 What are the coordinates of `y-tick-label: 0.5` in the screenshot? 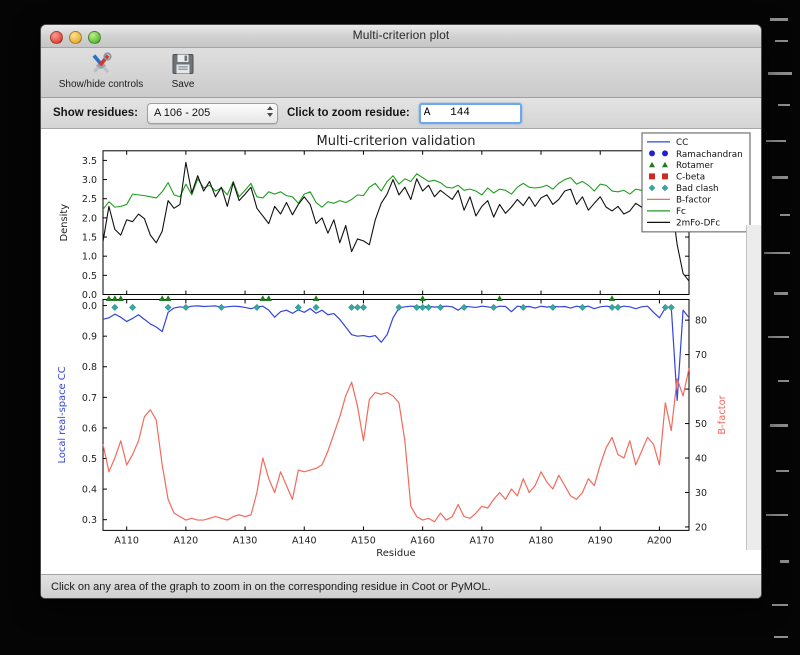 It's located at (89, 459).